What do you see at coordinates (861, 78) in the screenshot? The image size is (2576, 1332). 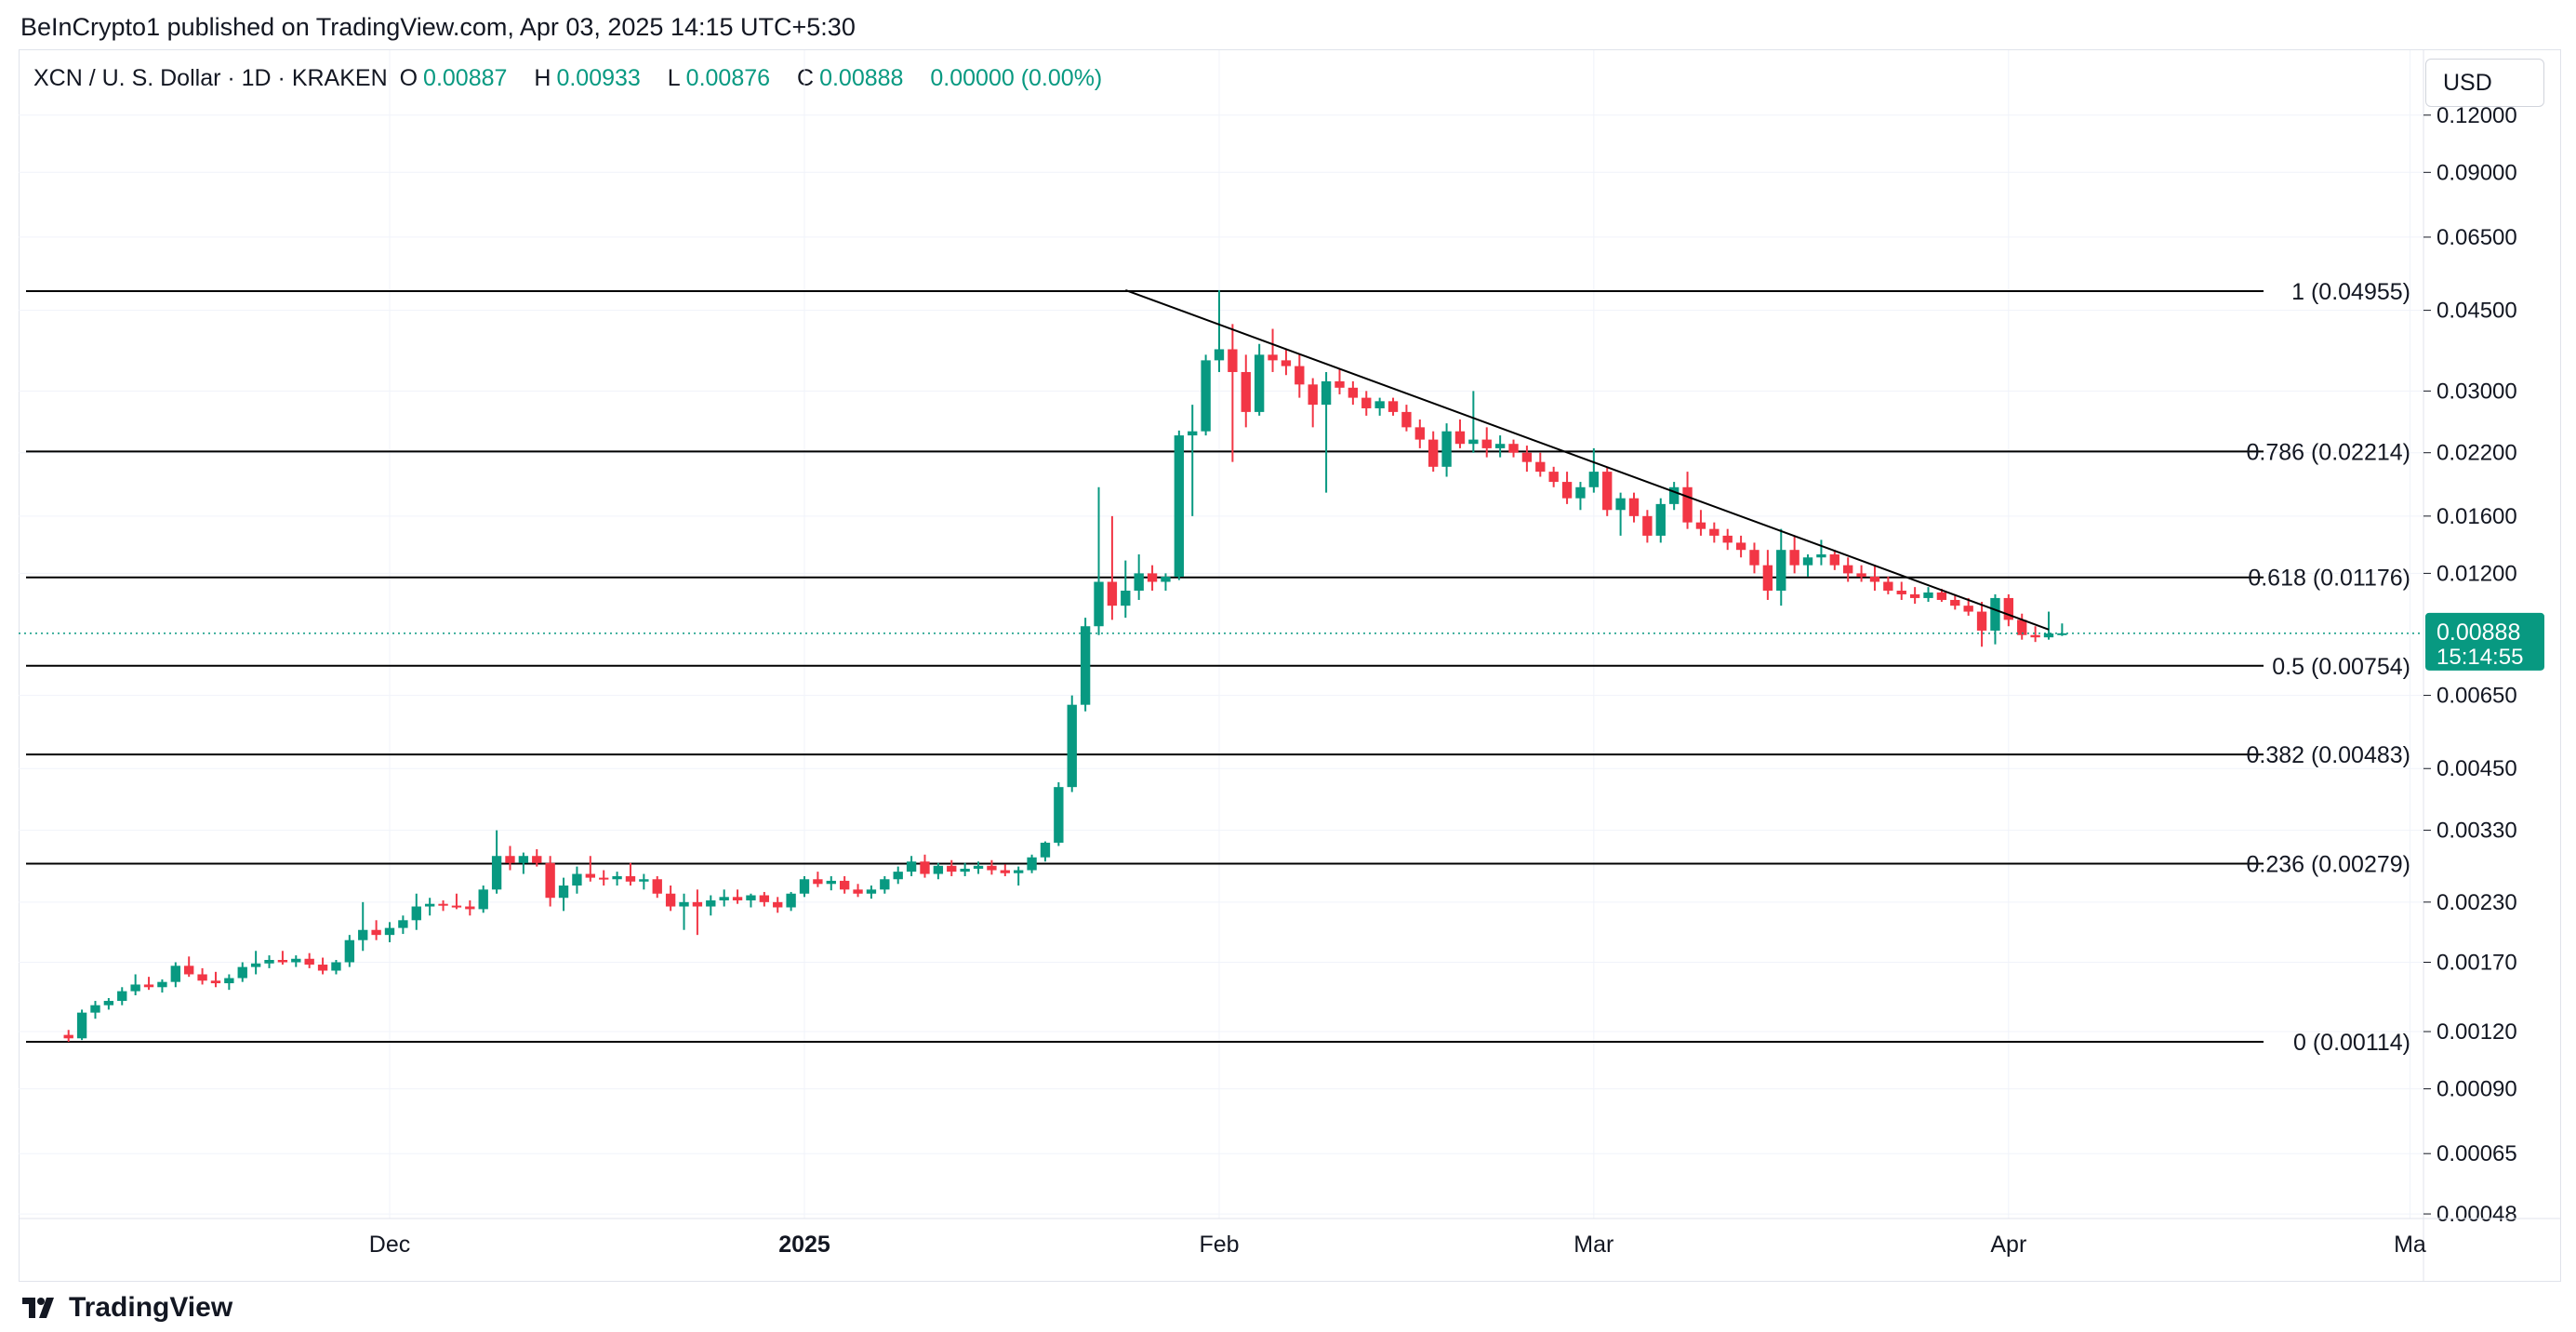 I see `close-value: 0.00888` at bounding box center [861, 78].